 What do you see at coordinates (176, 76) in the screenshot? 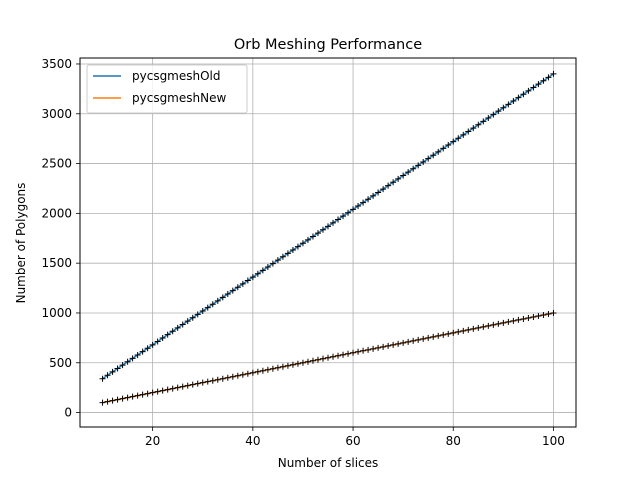
I see `legend-label-pycsgmeshOld: pycsgmeshOld` at bounding box center [176, 76].